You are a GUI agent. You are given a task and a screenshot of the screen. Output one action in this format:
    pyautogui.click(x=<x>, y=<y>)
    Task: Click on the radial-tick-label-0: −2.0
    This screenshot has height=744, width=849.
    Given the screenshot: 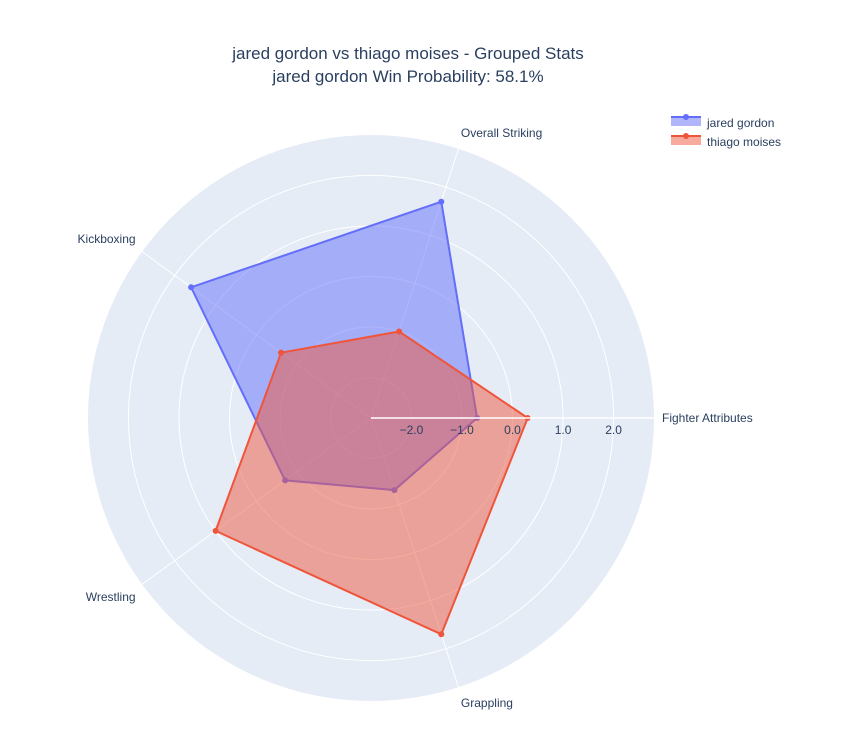 What is the action you would take?
    pyautogui.click(x=412, y=430)
    